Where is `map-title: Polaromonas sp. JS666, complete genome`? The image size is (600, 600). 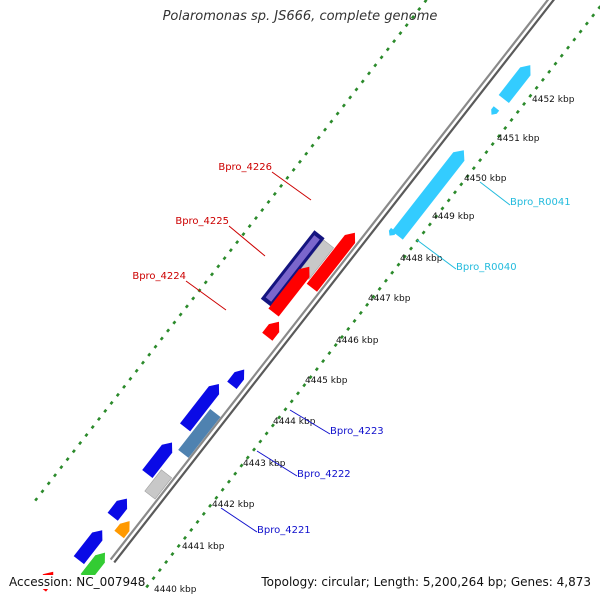
map-title: Polaromonas sp. JS666, complete genome is located at coordinates (300, 16).